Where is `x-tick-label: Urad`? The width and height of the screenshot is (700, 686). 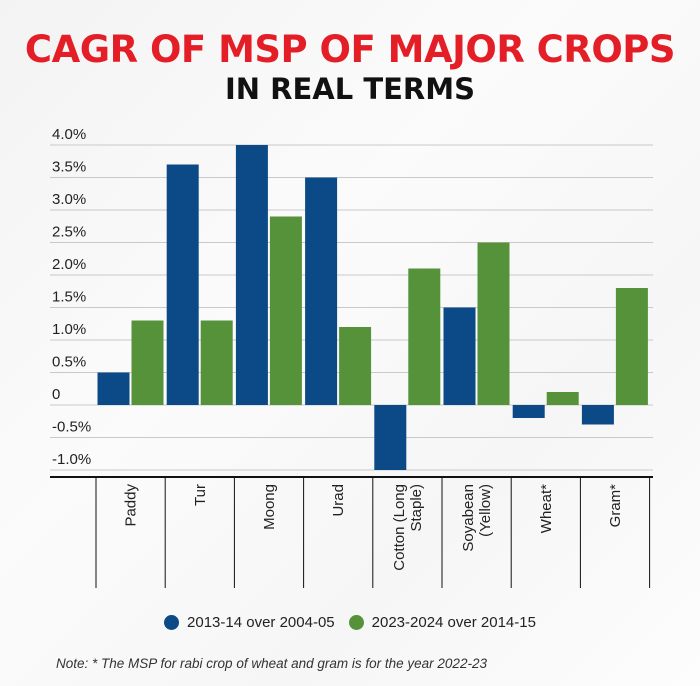
x-tick-label: Urad is located at coordinates (338, 500).